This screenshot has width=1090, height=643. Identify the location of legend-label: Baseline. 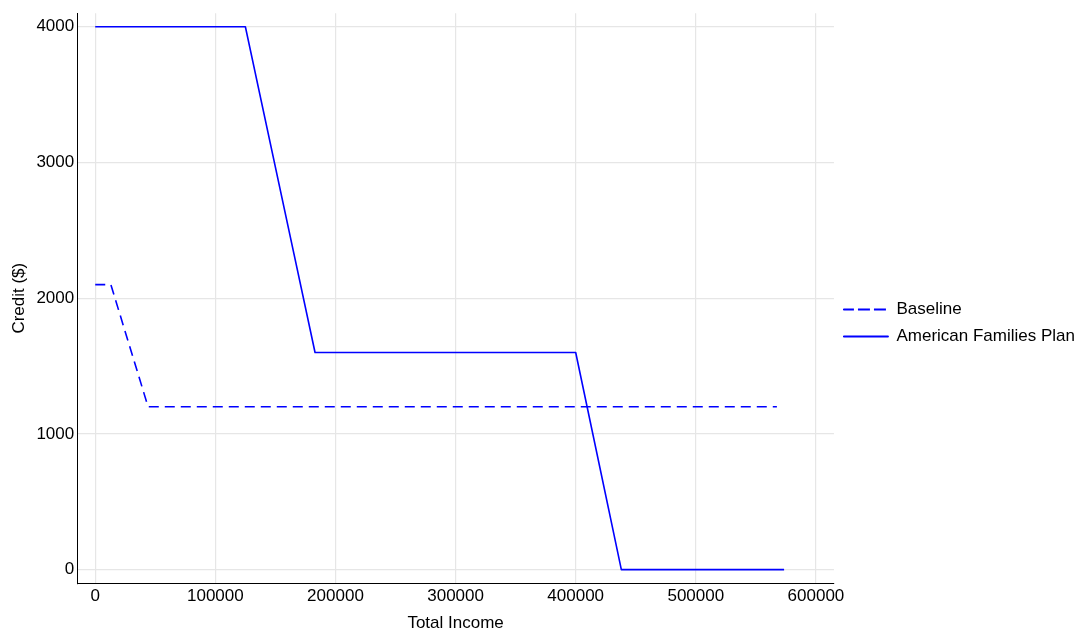
(929, 309).